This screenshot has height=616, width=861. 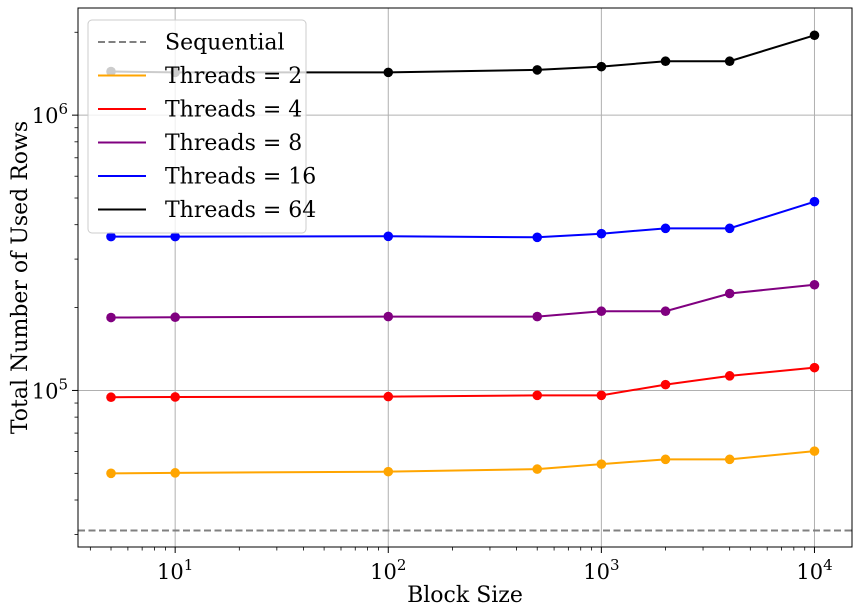 I want to click on legend-item: Sequential, so click(x=191, y=43).